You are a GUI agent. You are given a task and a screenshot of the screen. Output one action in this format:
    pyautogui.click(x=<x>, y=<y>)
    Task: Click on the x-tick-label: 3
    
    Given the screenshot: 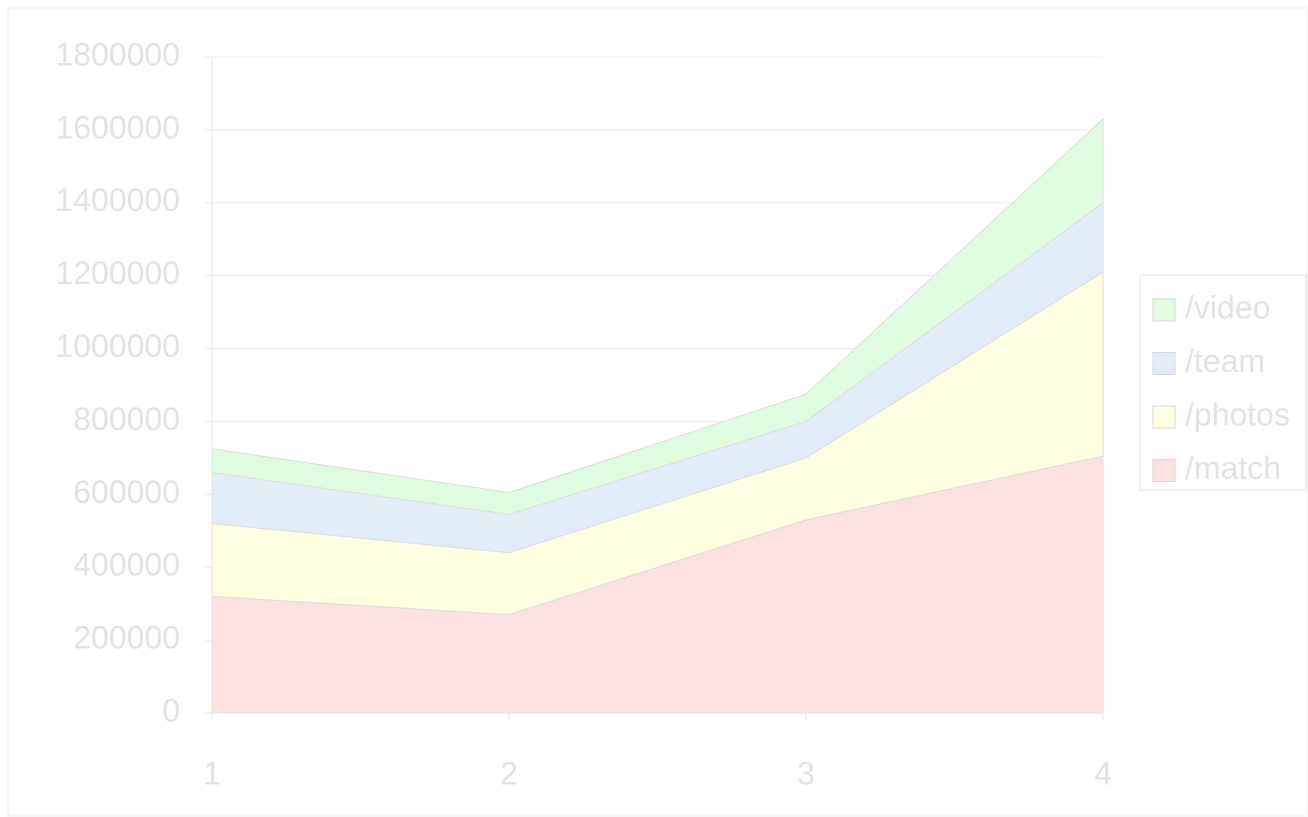 What is the action you would take?
    pyautogui.click(x=806, y=773)
    